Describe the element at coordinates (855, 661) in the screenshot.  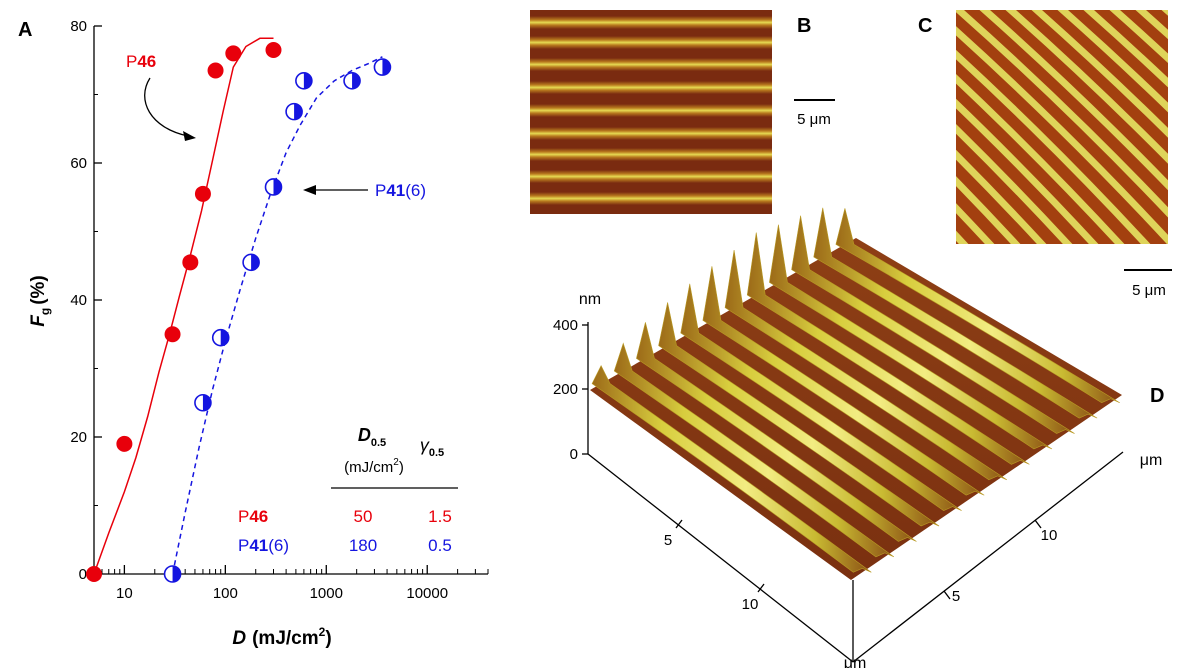
I see `x-axis-unit: μm` at that location.